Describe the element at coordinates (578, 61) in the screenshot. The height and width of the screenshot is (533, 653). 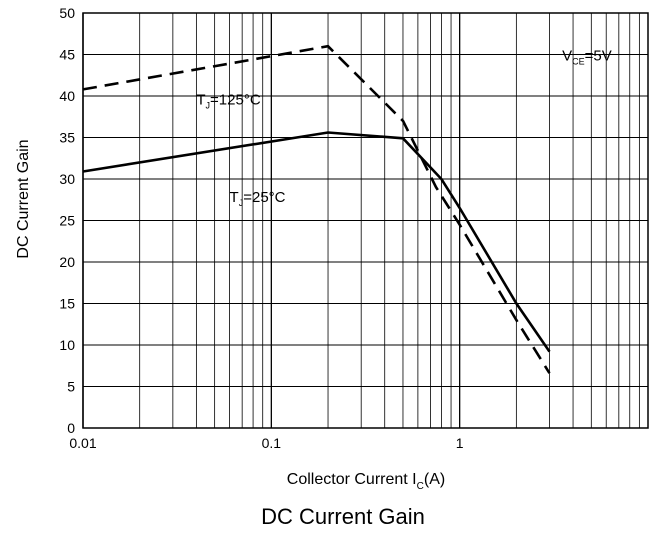
I see `ann-vce-sub: CE` at that location.